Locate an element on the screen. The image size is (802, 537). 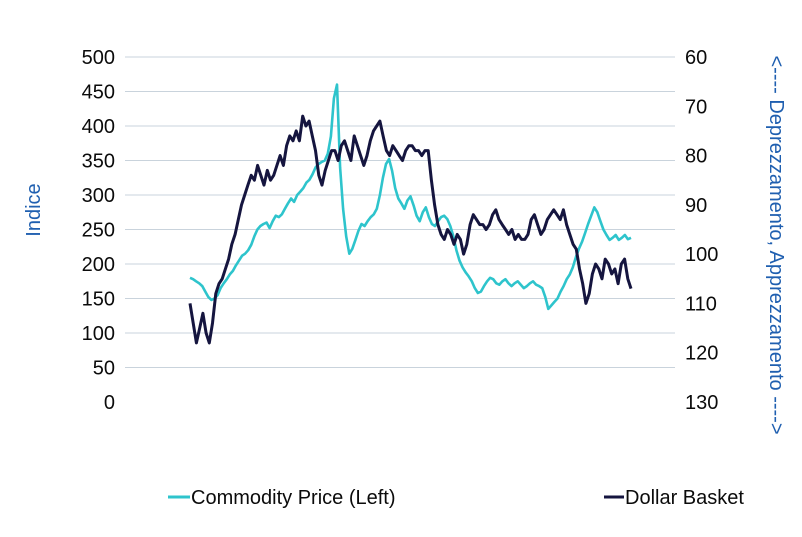
right-tick-label: 90 is located at coordinates (696, 206).